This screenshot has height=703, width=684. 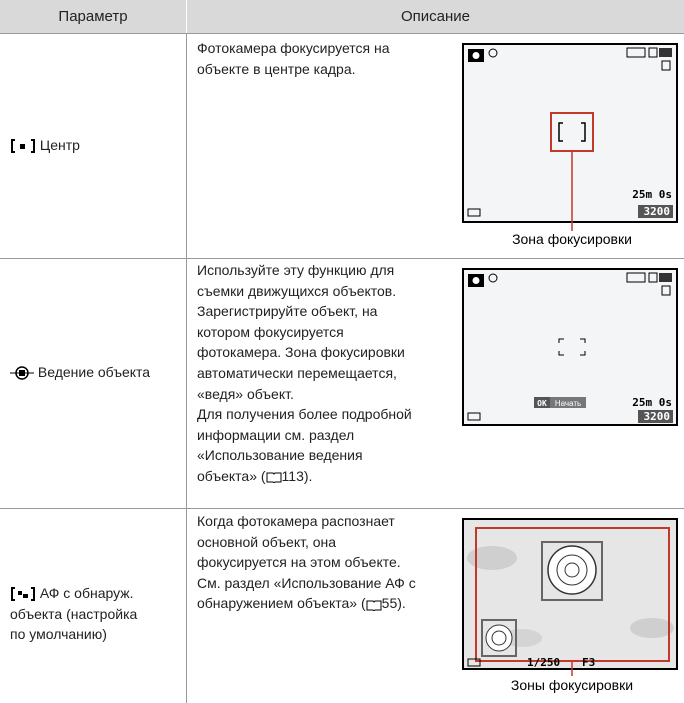 What do you see at coordinates (301, 352) in the screenshot?
I see `description-line: фотокамера. Зона фокусировки` at bounding box center [301, 352].